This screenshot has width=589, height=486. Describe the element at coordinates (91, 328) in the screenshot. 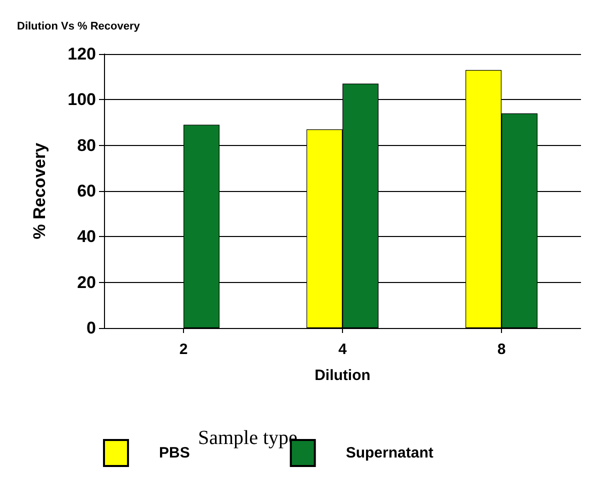

I see `y-tick-label: 0` at that location.